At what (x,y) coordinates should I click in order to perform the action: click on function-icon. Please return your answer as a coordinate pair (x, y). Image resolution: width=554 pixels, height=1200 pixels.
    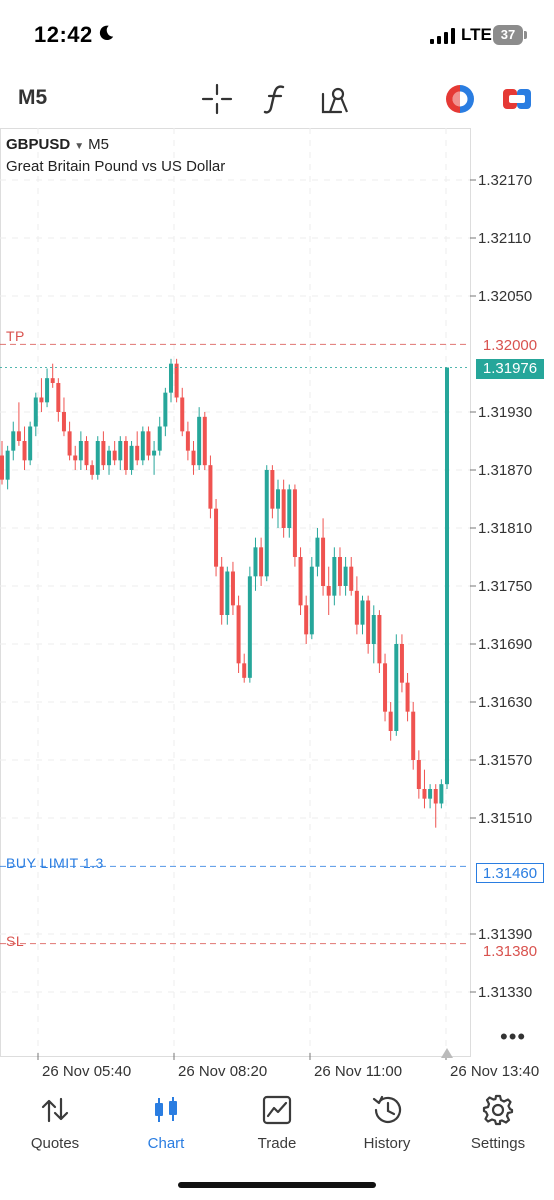
    Looking at the image, I should click on (276, 99).